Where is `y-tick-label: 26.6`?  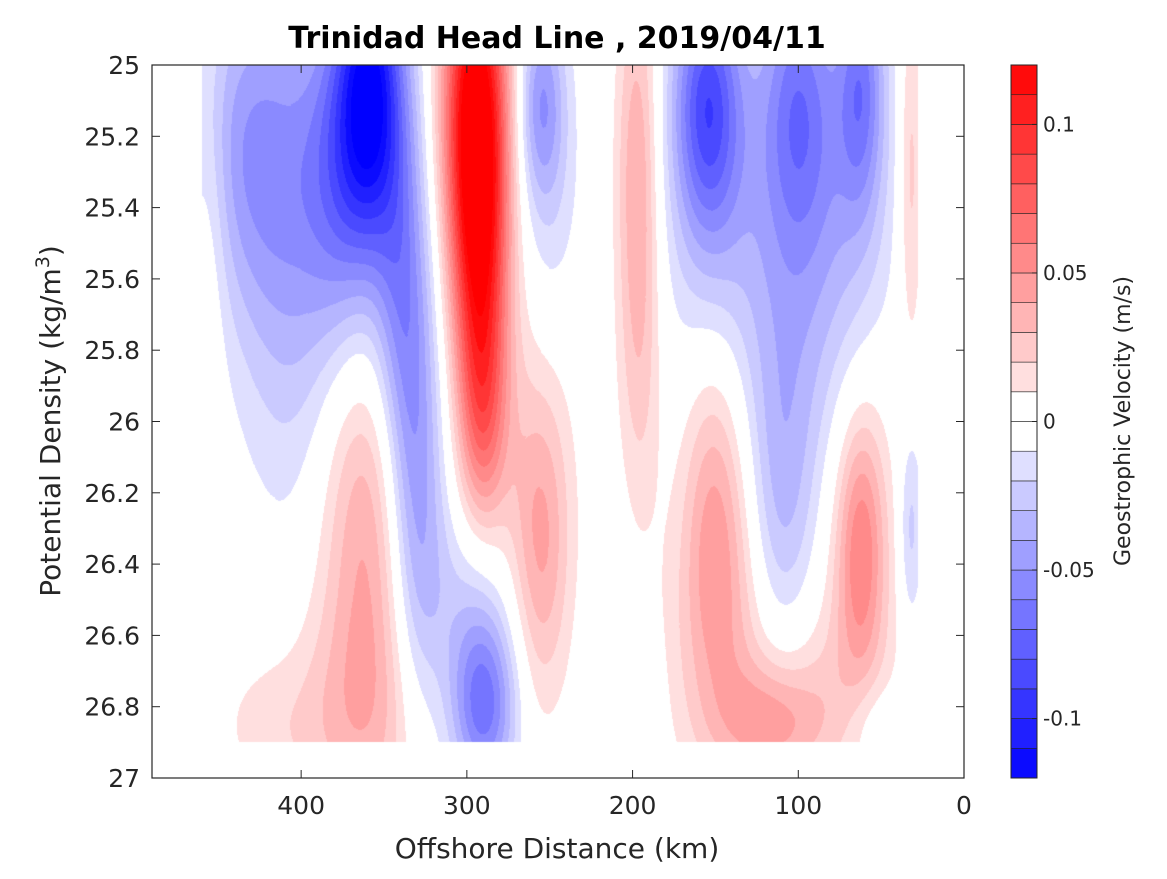 y-tick-label: 26.6 is located at coordinates (112, 635).